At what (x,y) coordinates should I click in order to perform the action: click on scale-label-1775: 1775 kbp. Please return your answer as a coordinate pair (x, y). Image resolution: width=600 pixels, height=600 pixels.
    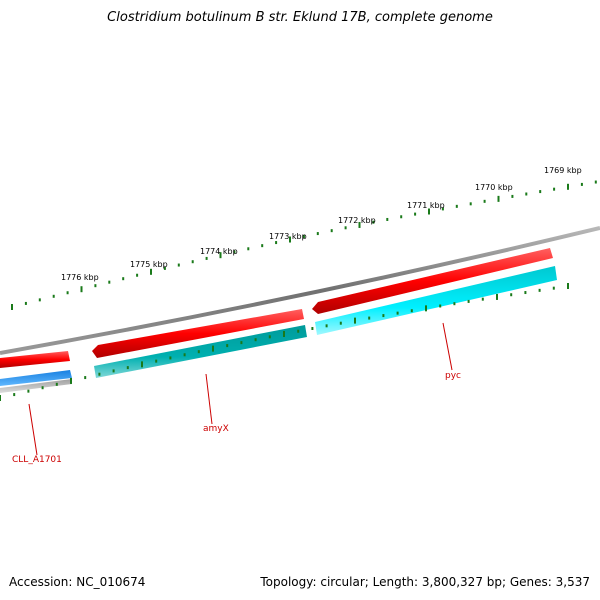
    Looking at the image, I should click on (149, 264).